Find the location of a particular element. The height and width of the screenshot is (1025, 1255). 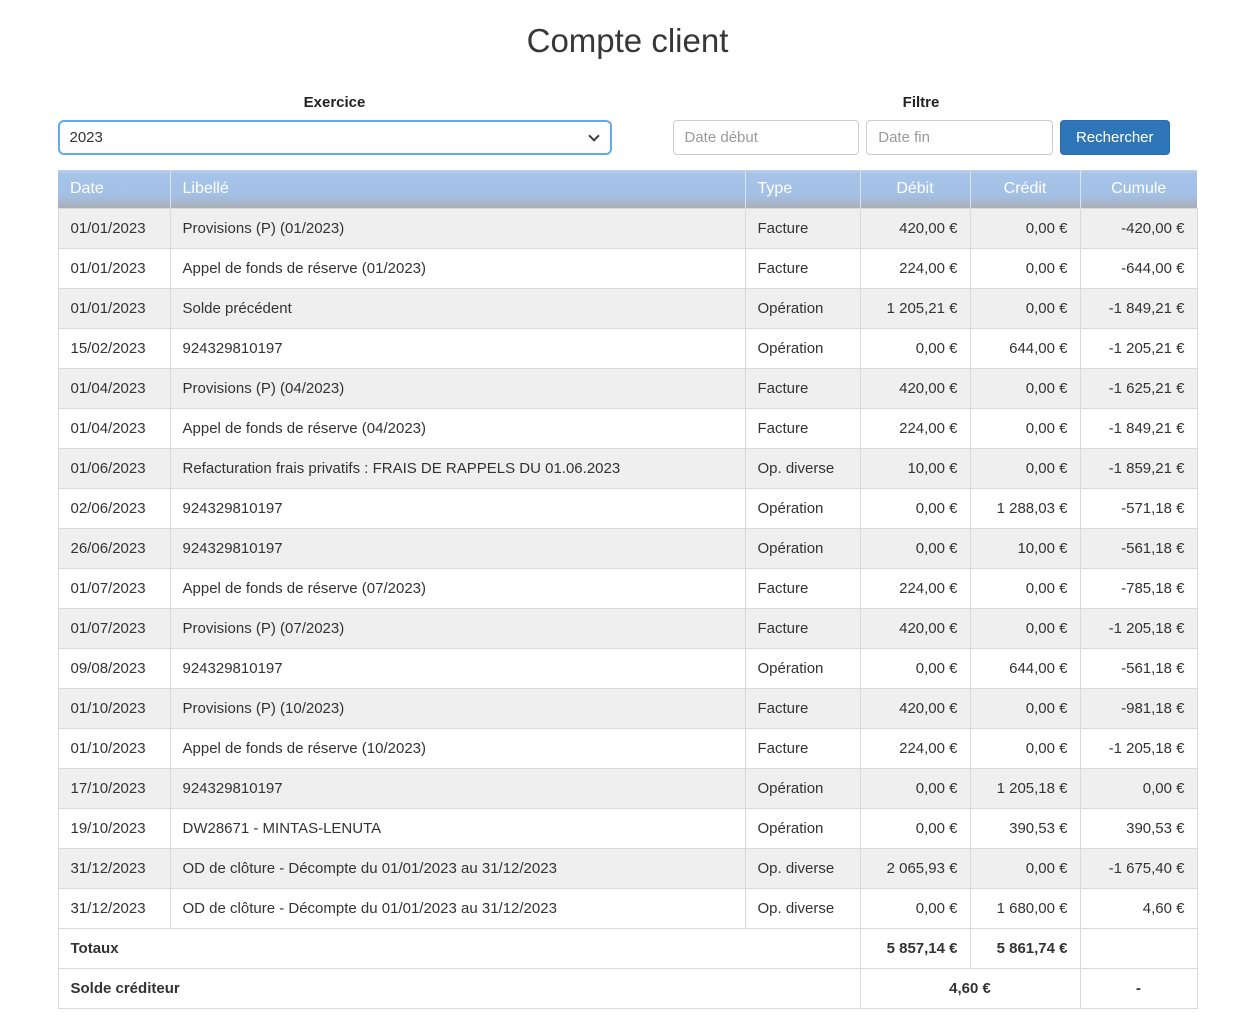

filter-bar: Exercice 2023 Filtre Rechercher is located at coordinates (627, 124).